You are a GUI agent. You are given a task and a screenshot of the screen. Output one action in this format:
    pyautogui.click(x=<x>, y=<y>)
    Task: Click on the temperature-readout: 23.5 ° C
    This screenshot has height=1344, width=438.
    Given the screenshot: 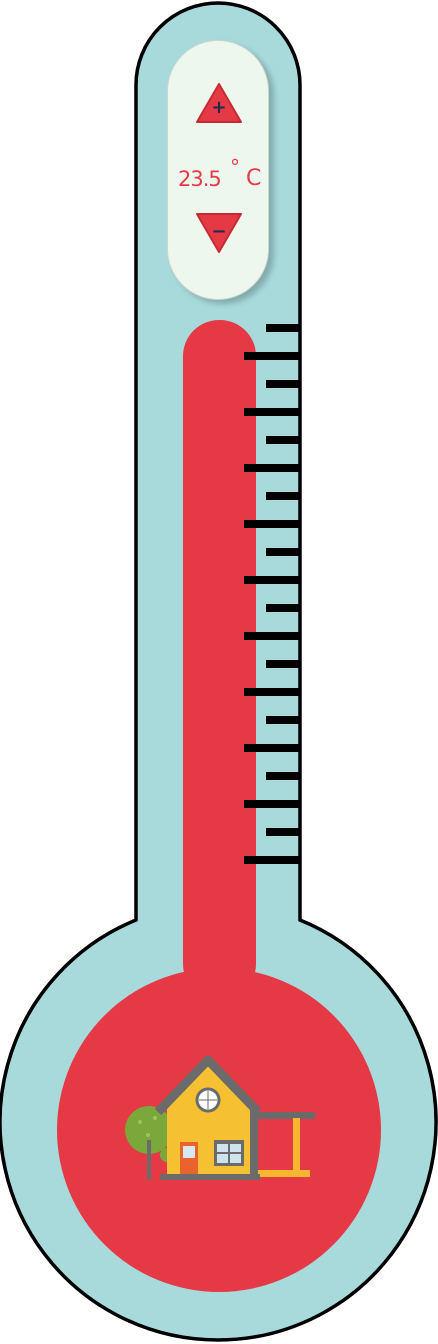 What is the action you would take?
    pyautogui.click(x=219, y=176)
    